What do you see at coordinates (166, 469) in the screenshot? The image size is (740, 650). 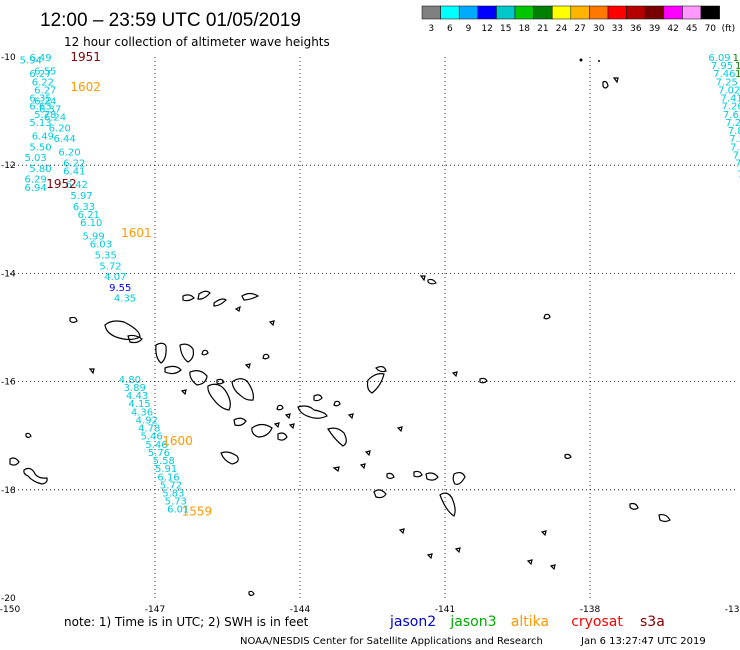 I see `swh-value-label: 5.91` at bounding box center [166, 469].